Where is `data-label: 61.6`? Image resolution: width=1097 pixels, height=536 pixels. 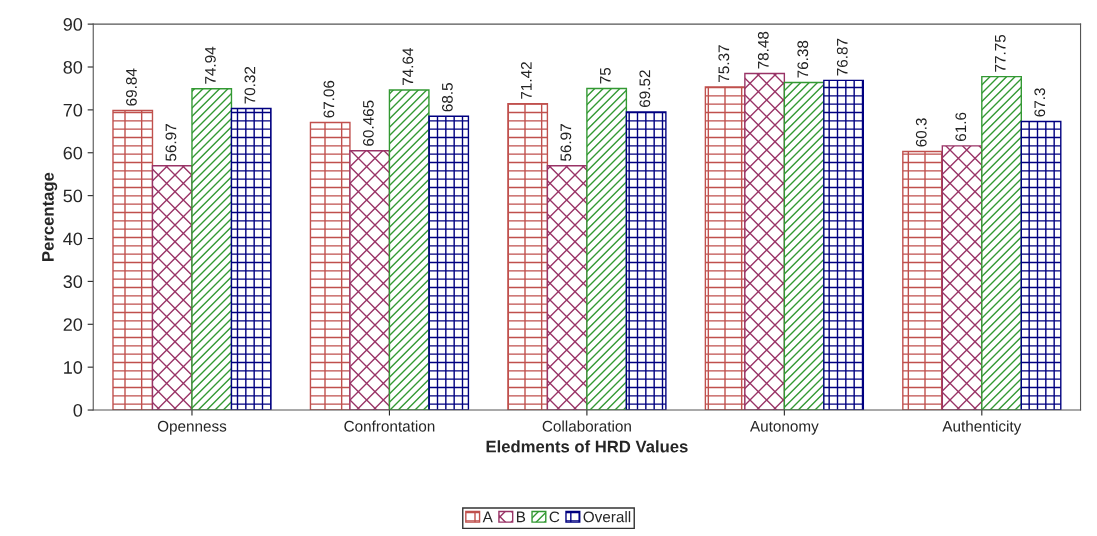
data-label: 61.6 is located at coordinates (961, 126).